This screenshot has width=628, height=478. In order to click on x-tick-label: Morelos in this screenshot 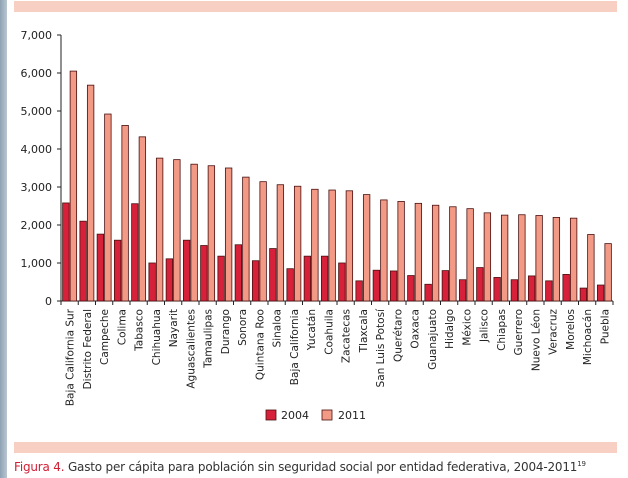, I will do `click(571, 329)`.